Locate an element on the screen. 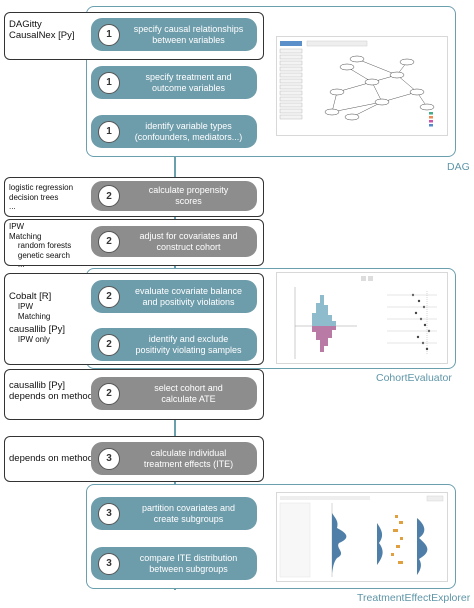 The image size is (474, 608). cohort-evaluator-label: CohortEvaluator is located at coordinates (414, 378).